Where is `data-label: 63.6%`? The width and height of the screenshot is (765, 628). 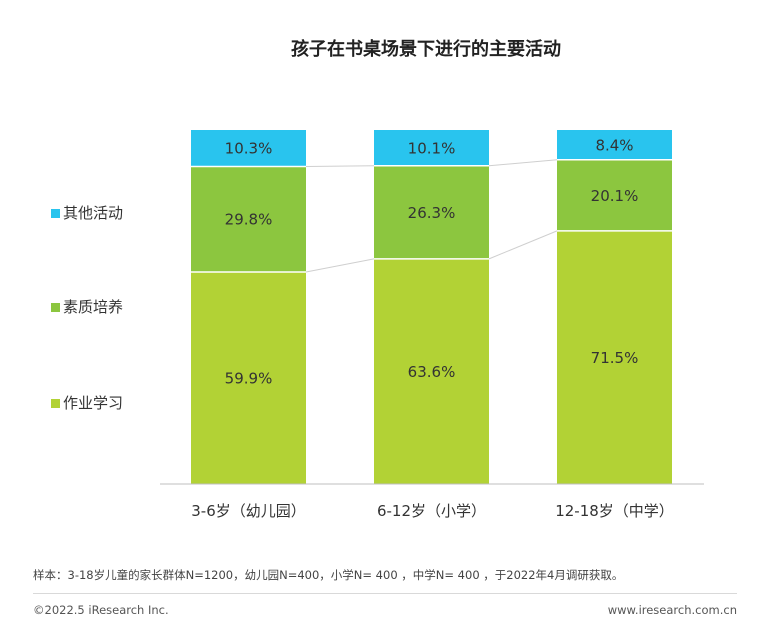 data-label: 63.6% is located at coordinates (432, 372).